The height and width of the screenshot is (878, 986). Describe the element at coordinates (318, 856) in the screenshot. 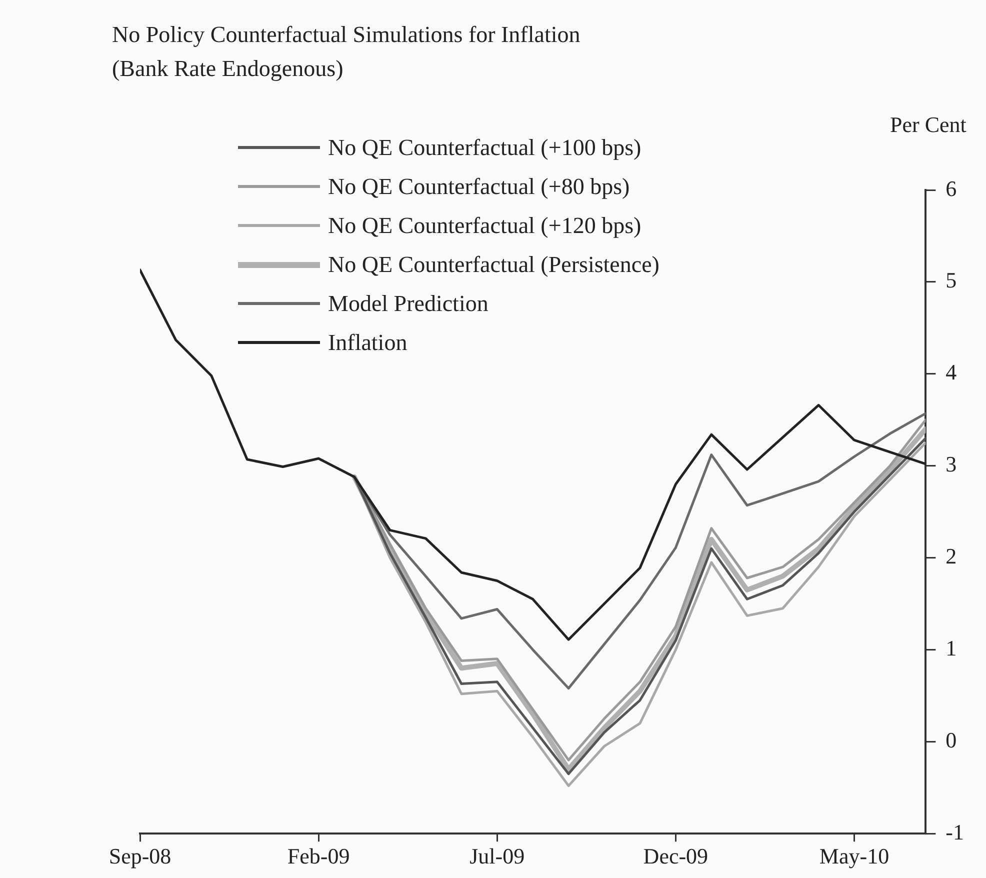

I see `x-tick-label: Feb-09` at that location.